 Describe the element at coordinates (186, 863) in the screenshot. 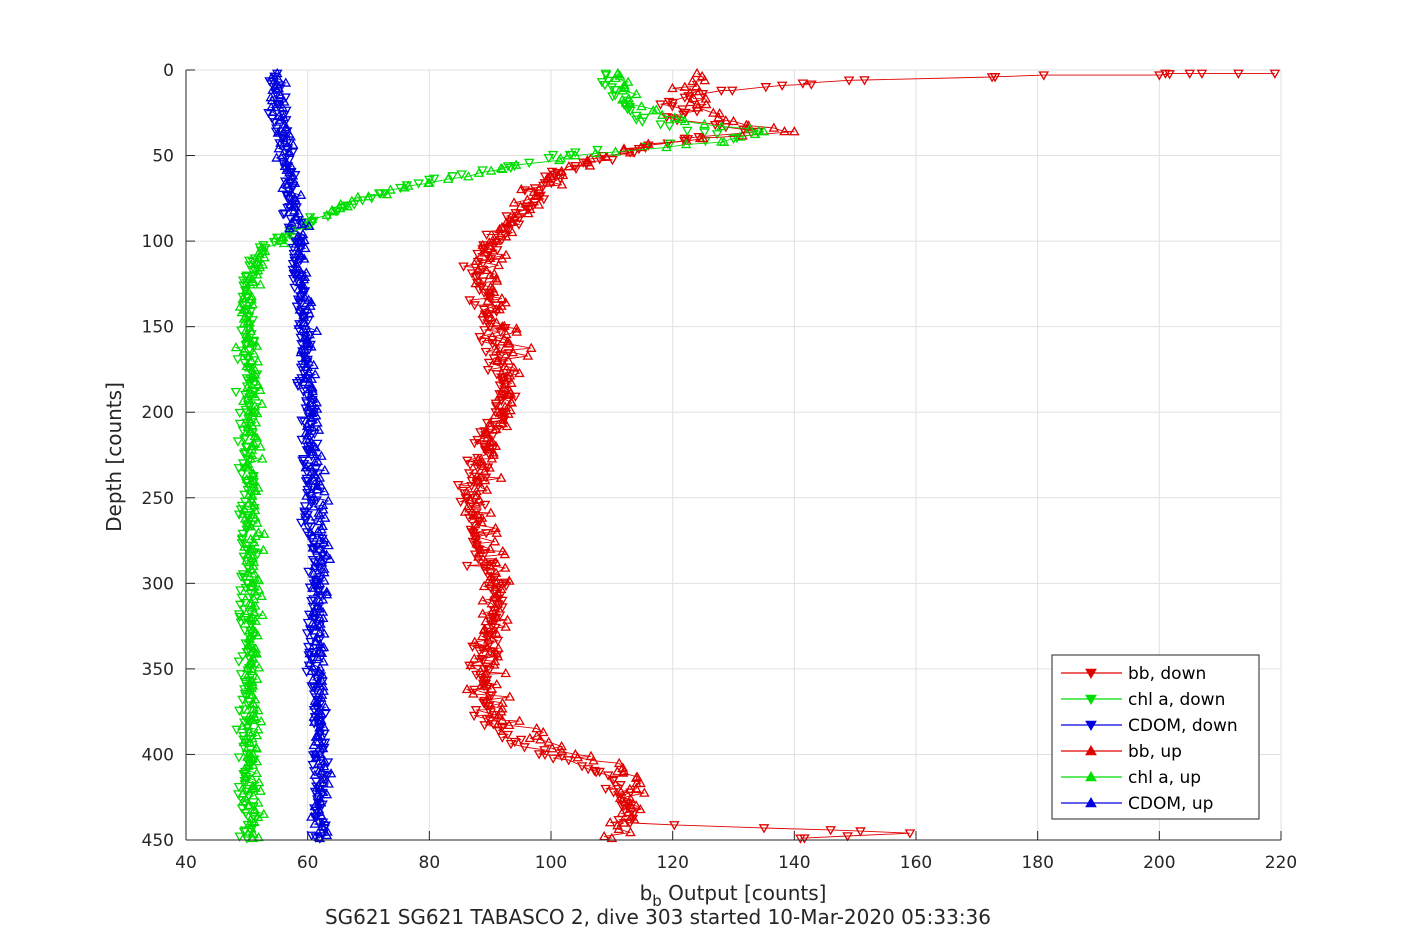

I see `x-tick-label: 40` at that location.